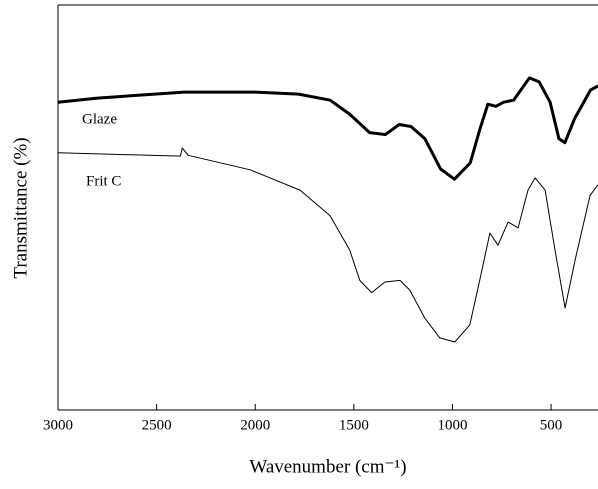 Image resolution: width=598 pixels, height=489 pixels. I want to click on series-label: Frit C, so click(103, 181).